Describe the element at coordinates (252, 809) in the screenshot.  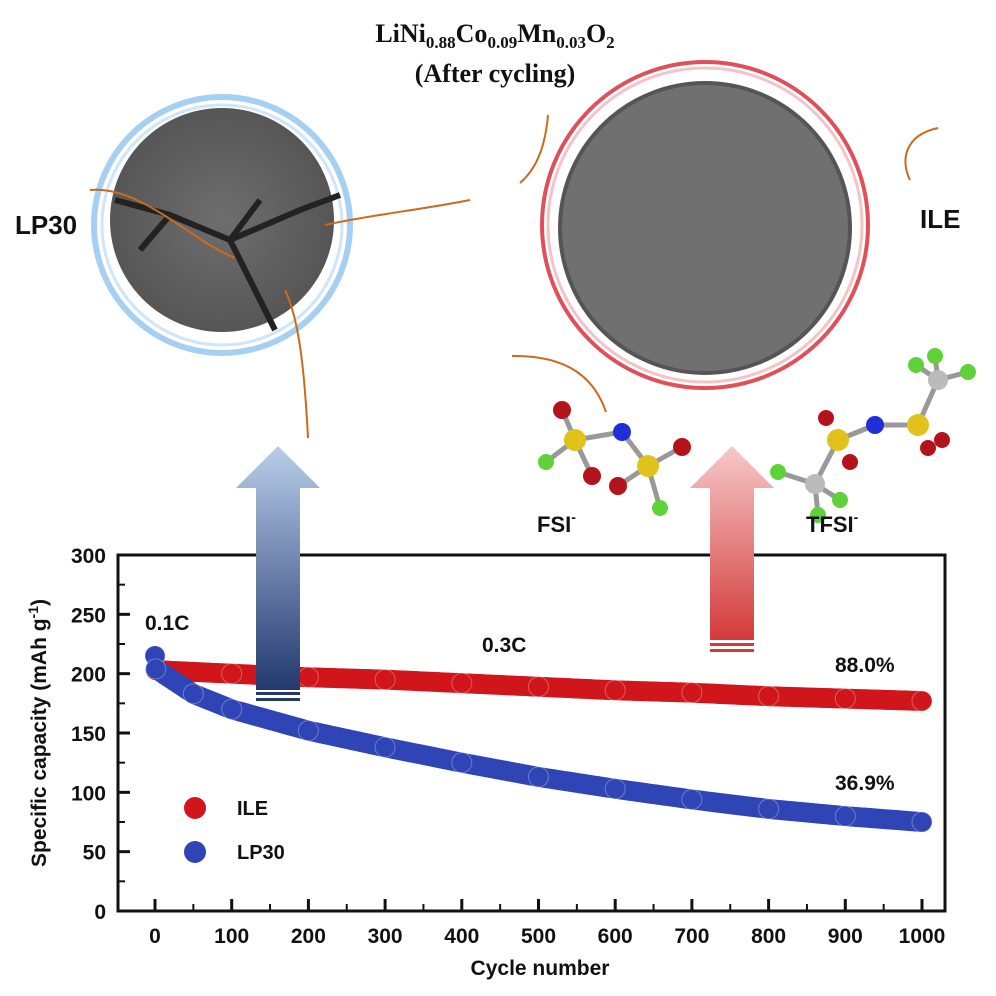
I see `legend-label-ile: ILE` at that location.